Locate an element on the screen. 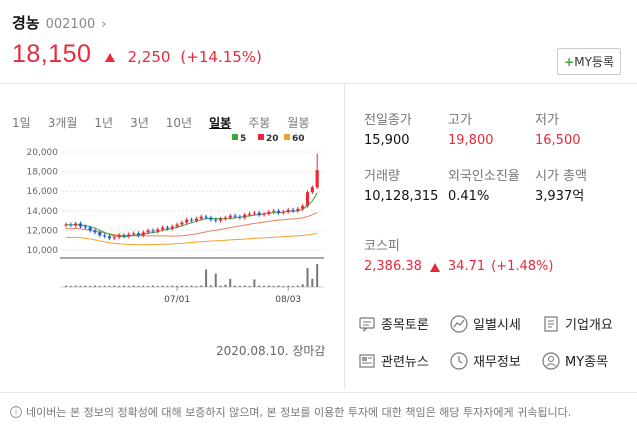 Image resolution: width=637 pixels, height=435 pixels. menu-daily-price: 일별시세 is located at coordinates (496, 323).